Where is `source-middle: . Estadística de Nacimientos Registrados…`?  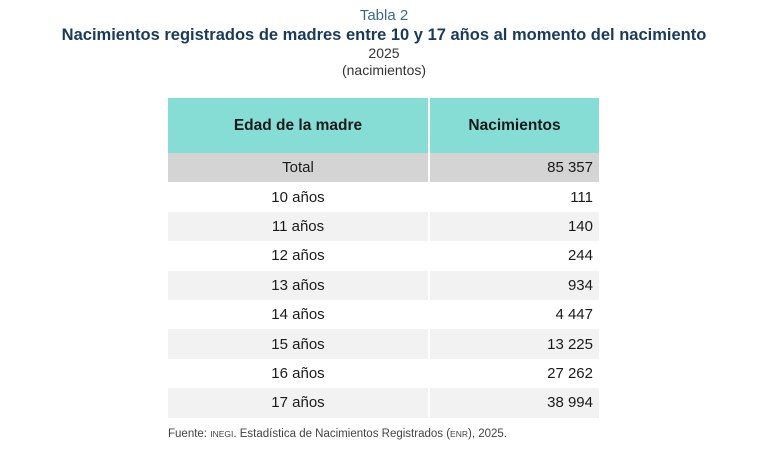 source-middle: . Estadística de Nacimientos Registrados… is located at coordinates (342, 434).